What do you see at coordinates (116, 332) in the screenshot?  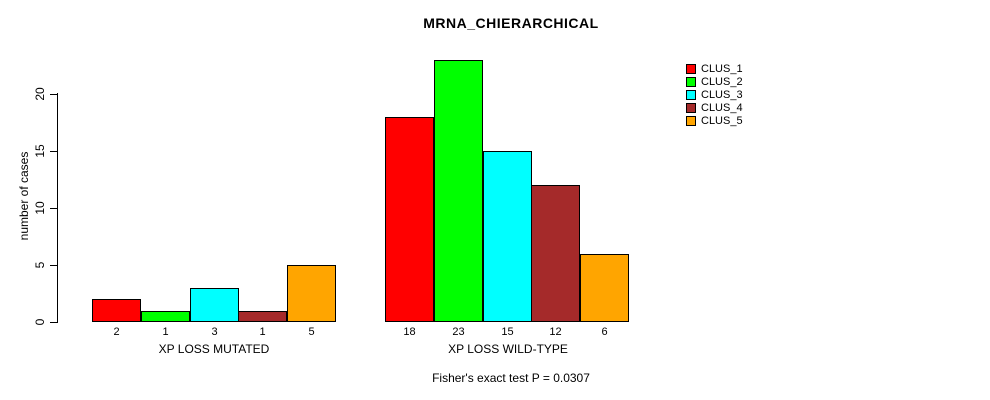 I see `bar-value-label: 2` at bounding box center [116, 332].